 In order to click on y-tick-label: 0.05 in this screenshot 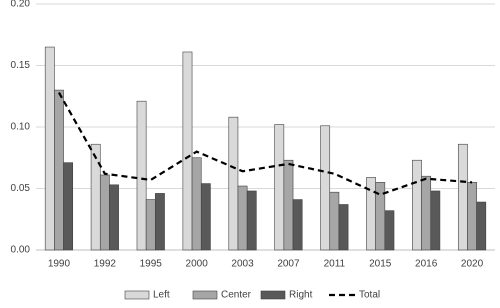, I will do `click(21, 188)`.